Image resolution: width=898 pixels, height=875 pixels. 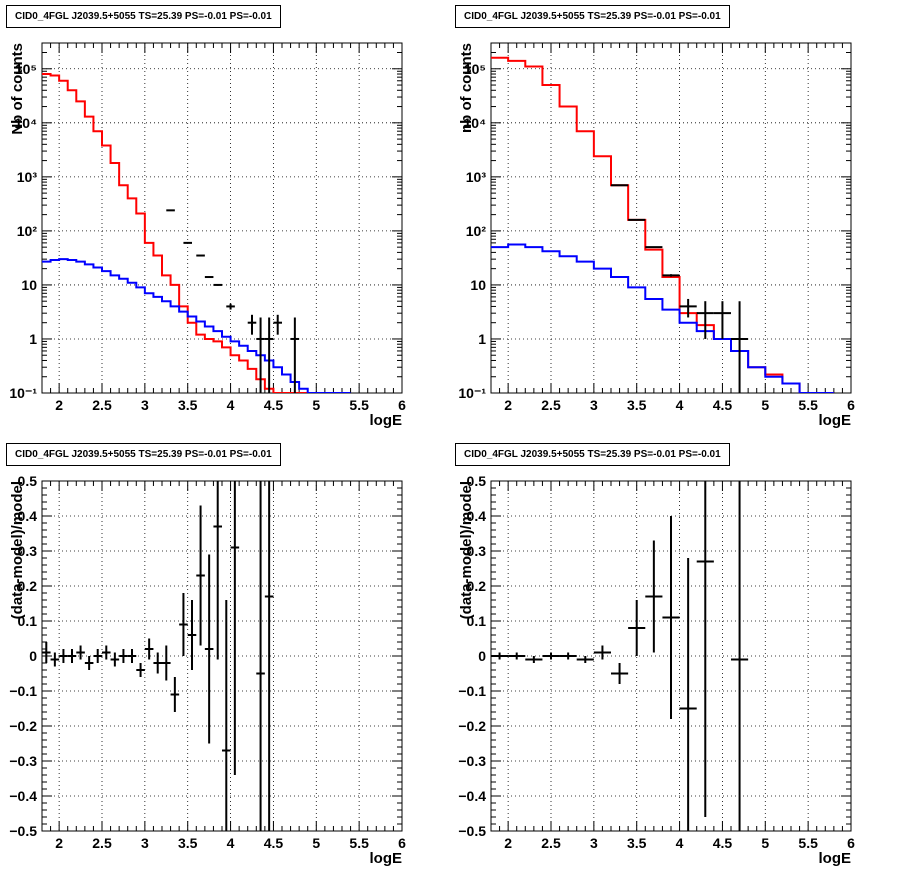 I want to click on y-axis-label: Nb of counts, so click(x=17, y=89).